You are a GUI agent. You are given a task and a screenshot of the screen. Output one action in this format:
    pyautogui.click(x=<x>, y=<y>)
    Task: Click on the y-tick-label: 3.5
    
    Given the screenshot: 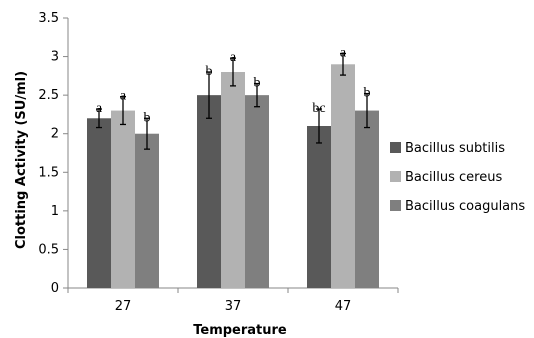 What is the action you would take?
    pyautogui.click(x=48, y=18)
    